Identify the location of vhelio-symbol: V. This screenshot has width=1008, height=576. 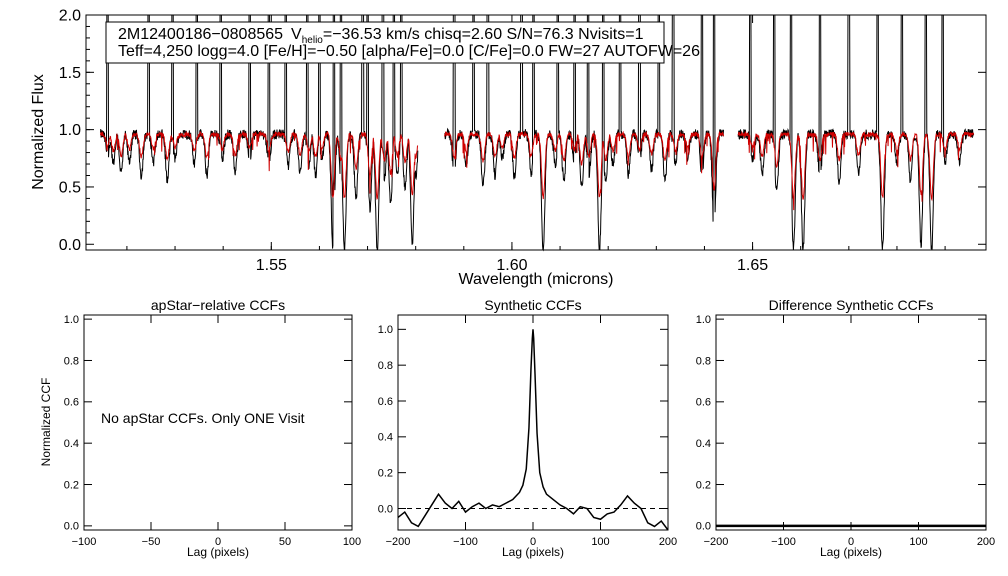
(296, 34).